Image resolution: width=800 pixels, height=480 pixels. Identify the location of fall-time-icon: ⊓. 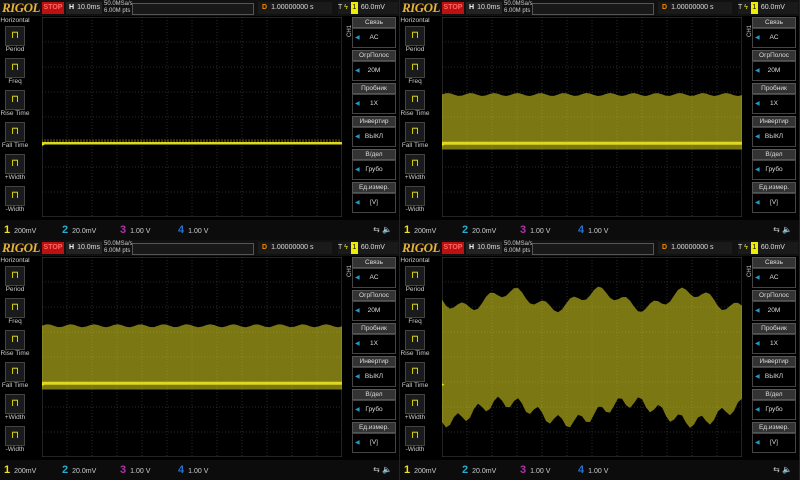
(415, 132).